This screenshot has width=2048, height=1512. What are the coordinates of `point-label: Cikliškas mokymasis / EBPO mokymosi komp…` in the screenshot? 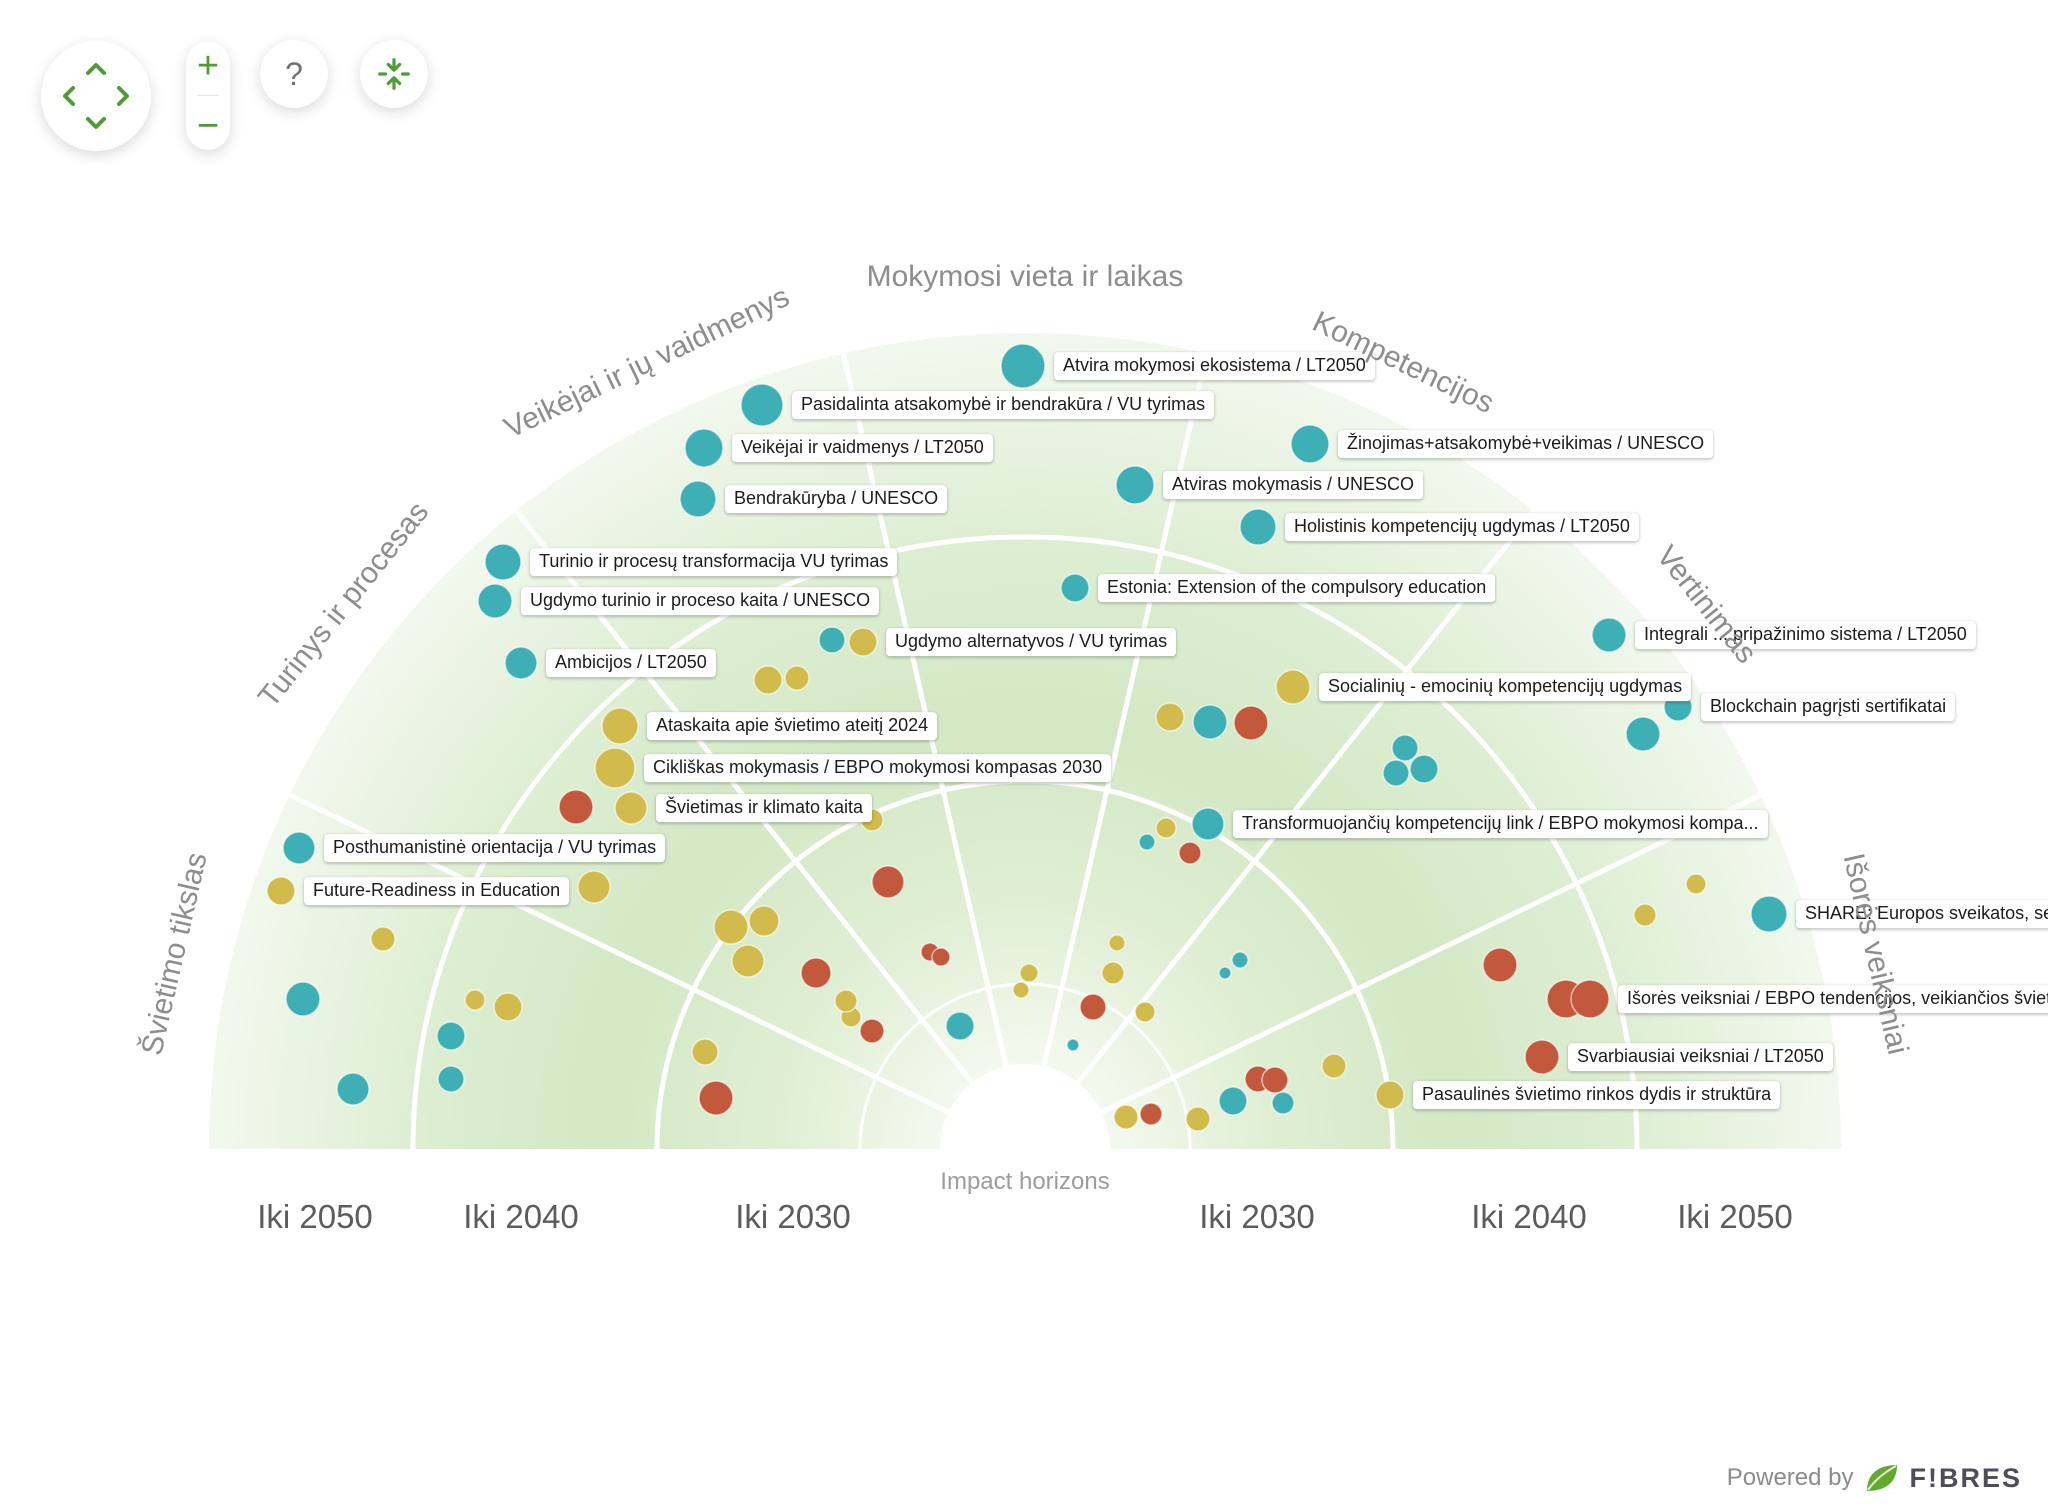 It's located at (878, 768).